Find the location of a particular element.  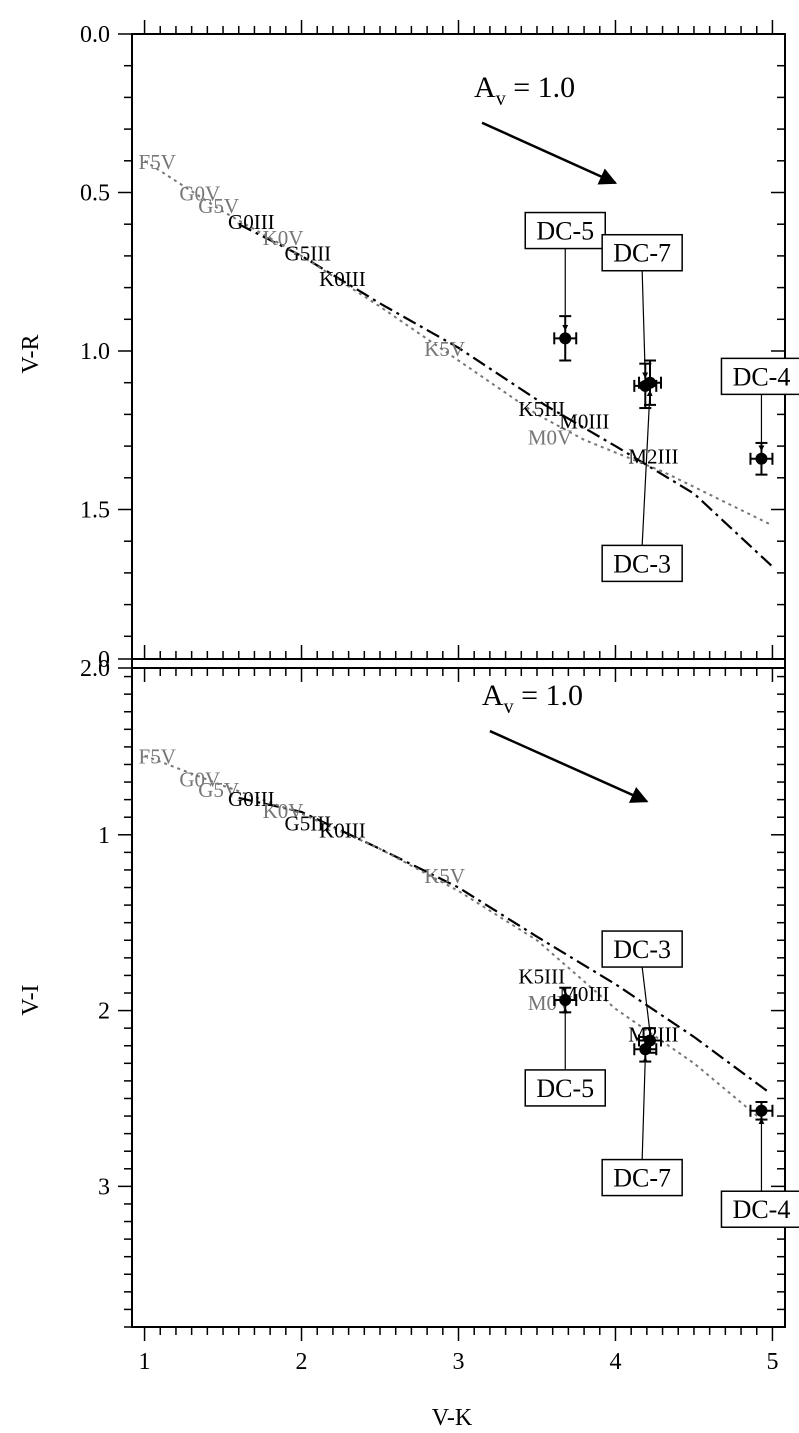

x-tick-label: 2 is located at coordinates (302, 1362).